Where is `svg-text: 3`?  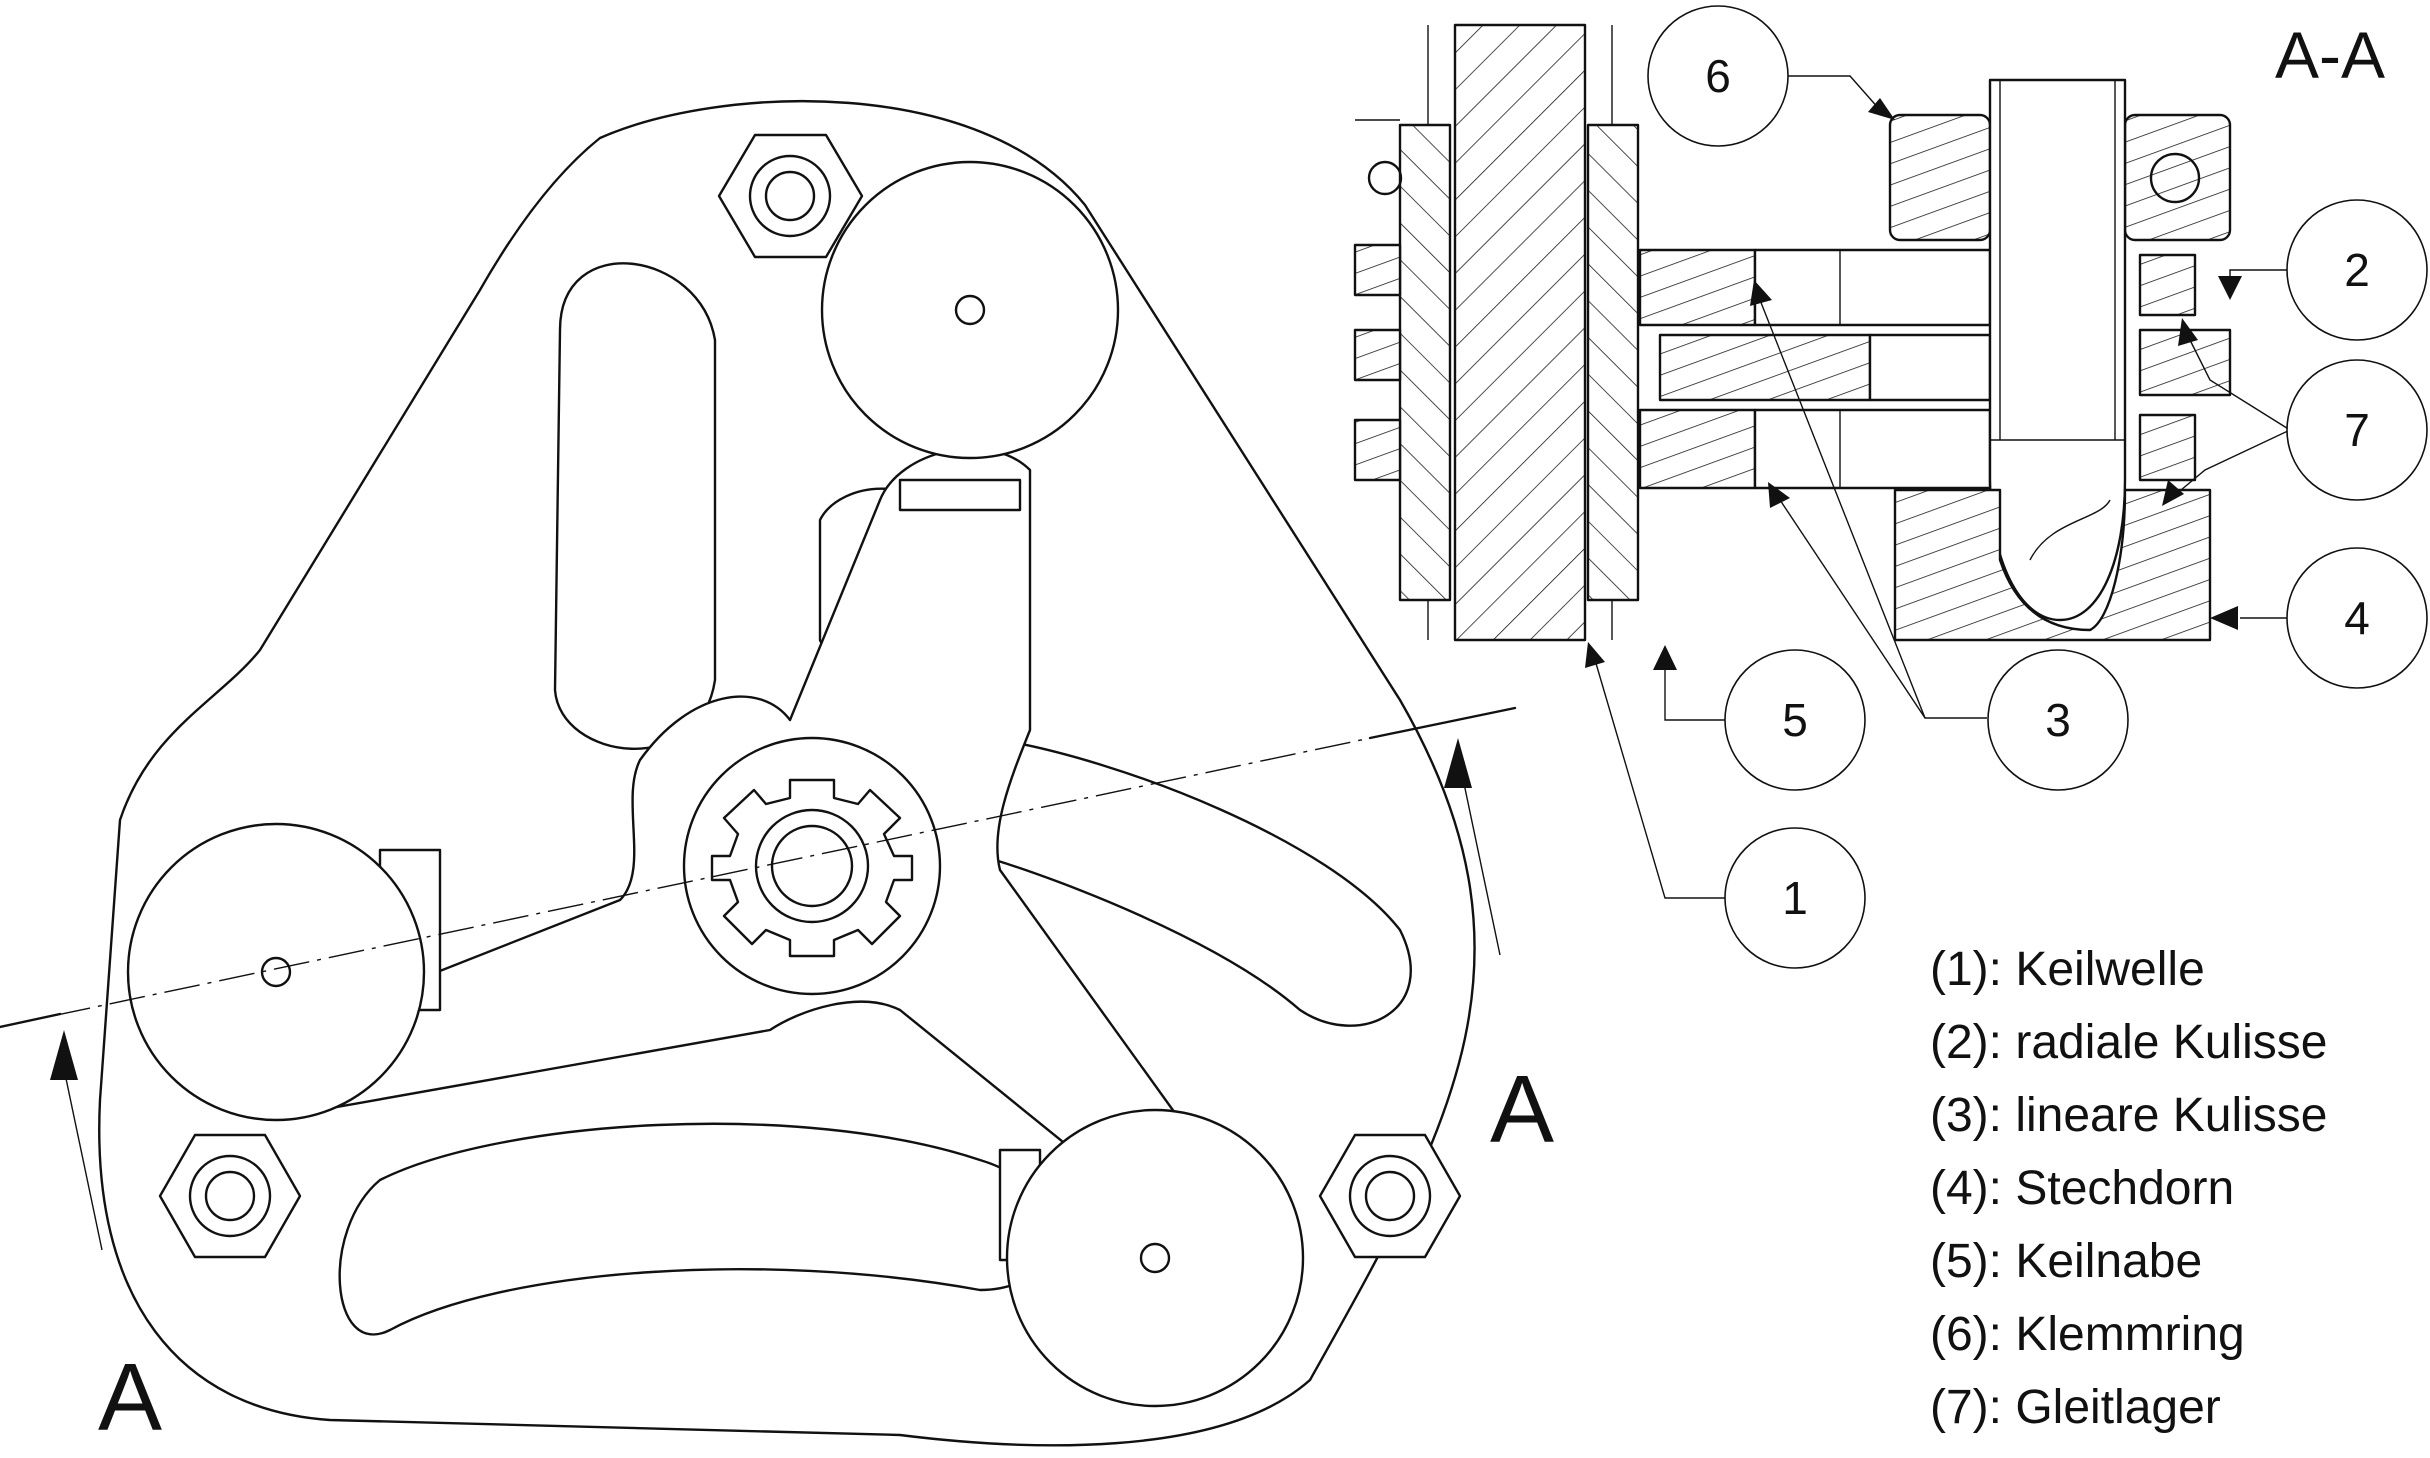 svg-text: 3 is located at coordinates (2058, 720).